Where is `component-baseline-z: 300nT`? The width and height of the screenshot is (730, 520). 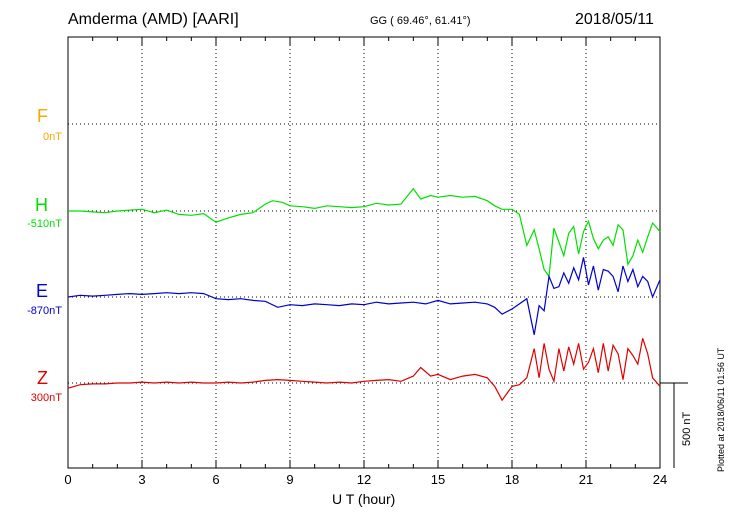
component-baseline-z: 300nT is located at coordinates (46, 398).